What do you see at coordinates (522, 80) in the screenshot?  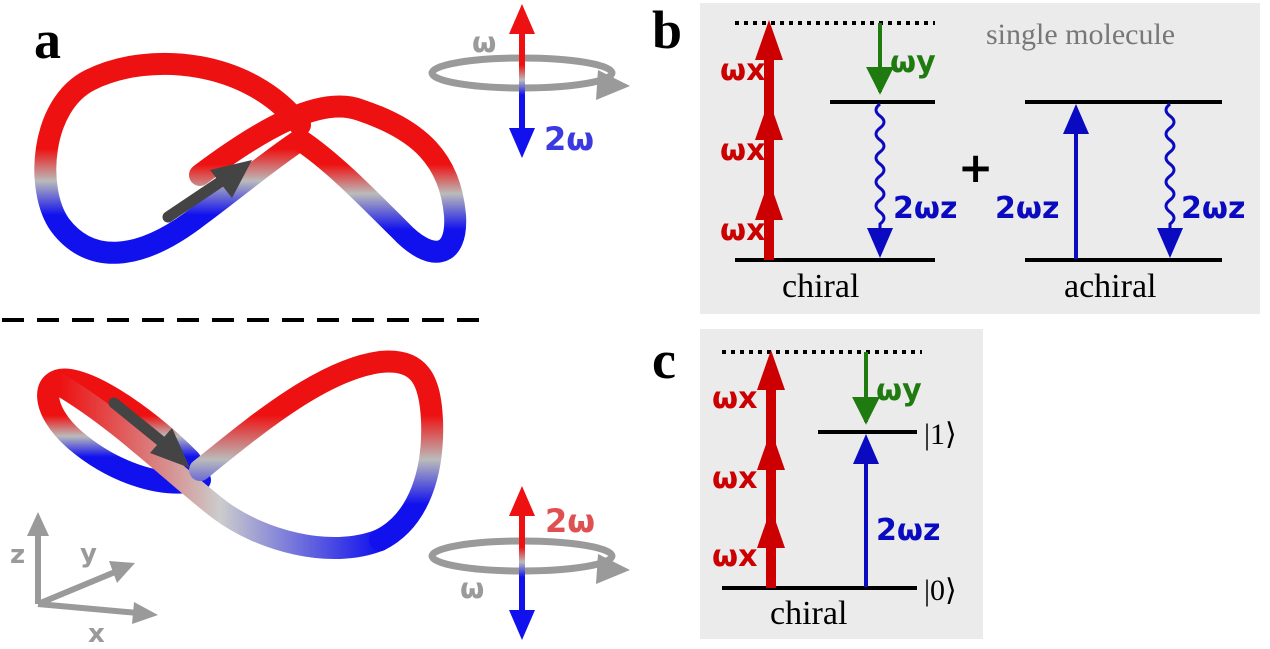 I see `top-field-bar` at bounding box center [522, 80].